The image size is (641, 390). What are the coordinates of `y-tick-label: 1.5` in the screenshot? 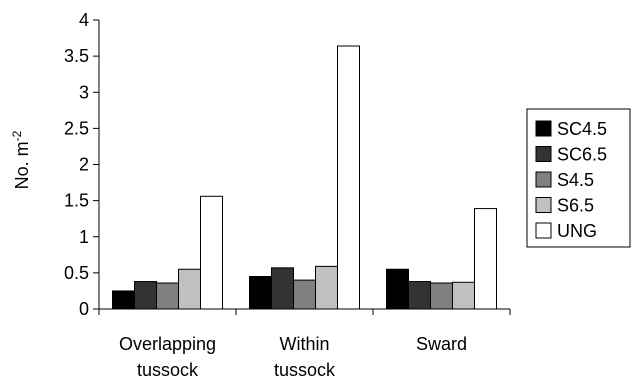 It's located at (76, 201).